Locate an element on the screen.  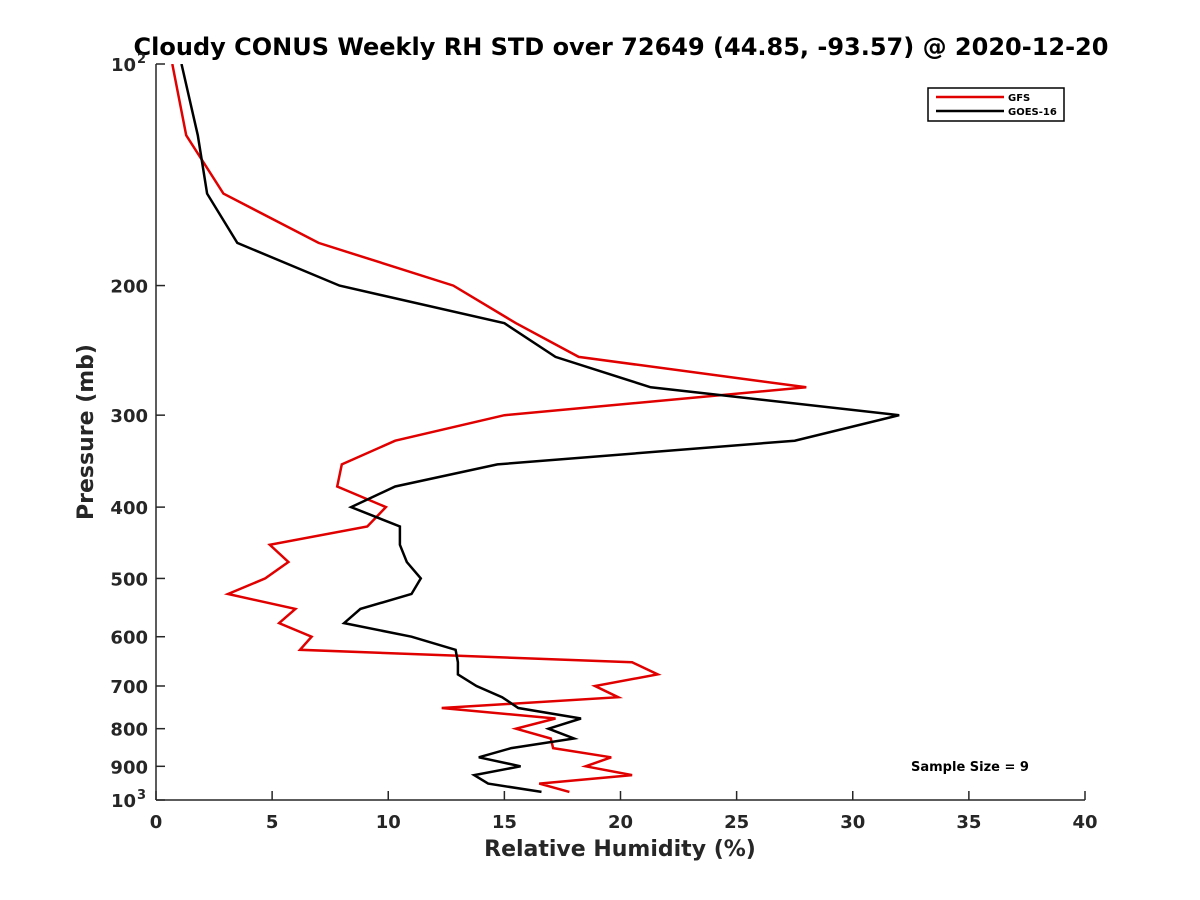
y-tick-label: 400 is located at coordinates (129, 508).